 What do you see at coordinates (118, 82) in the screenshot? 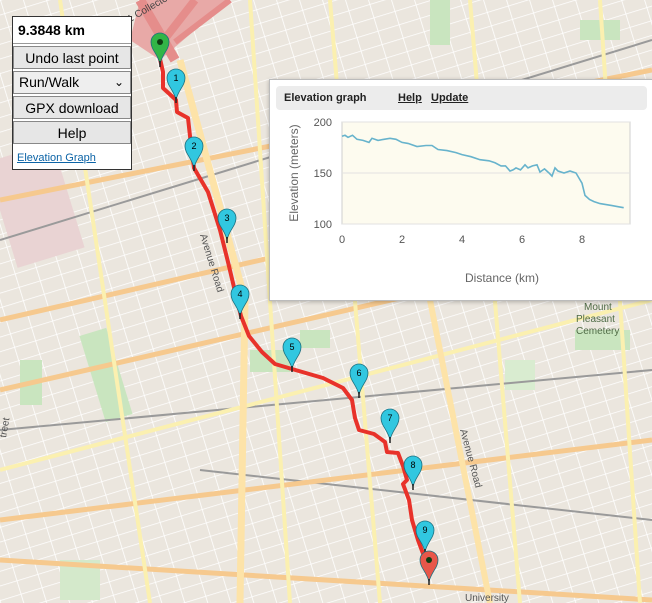
I see `chevron-down-icon: ⌄` at bounding box center [118, 82].